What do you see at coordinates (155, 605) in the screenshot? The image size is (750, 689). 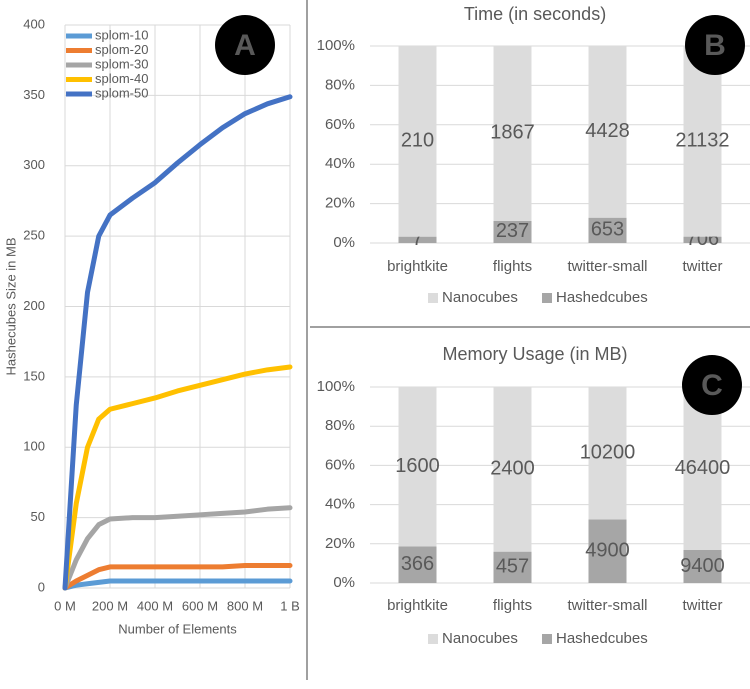 I see `x-tick-label: 400 M` at bounding box center [155, 605].